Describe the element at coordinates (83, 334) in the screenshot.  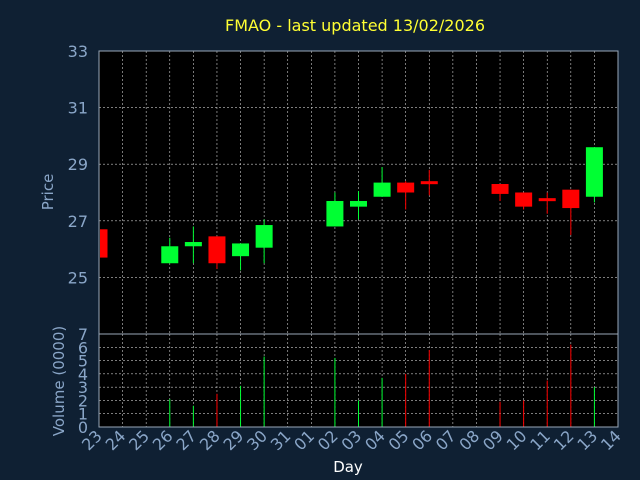
I see `volume-tick-label: 7` at that location.